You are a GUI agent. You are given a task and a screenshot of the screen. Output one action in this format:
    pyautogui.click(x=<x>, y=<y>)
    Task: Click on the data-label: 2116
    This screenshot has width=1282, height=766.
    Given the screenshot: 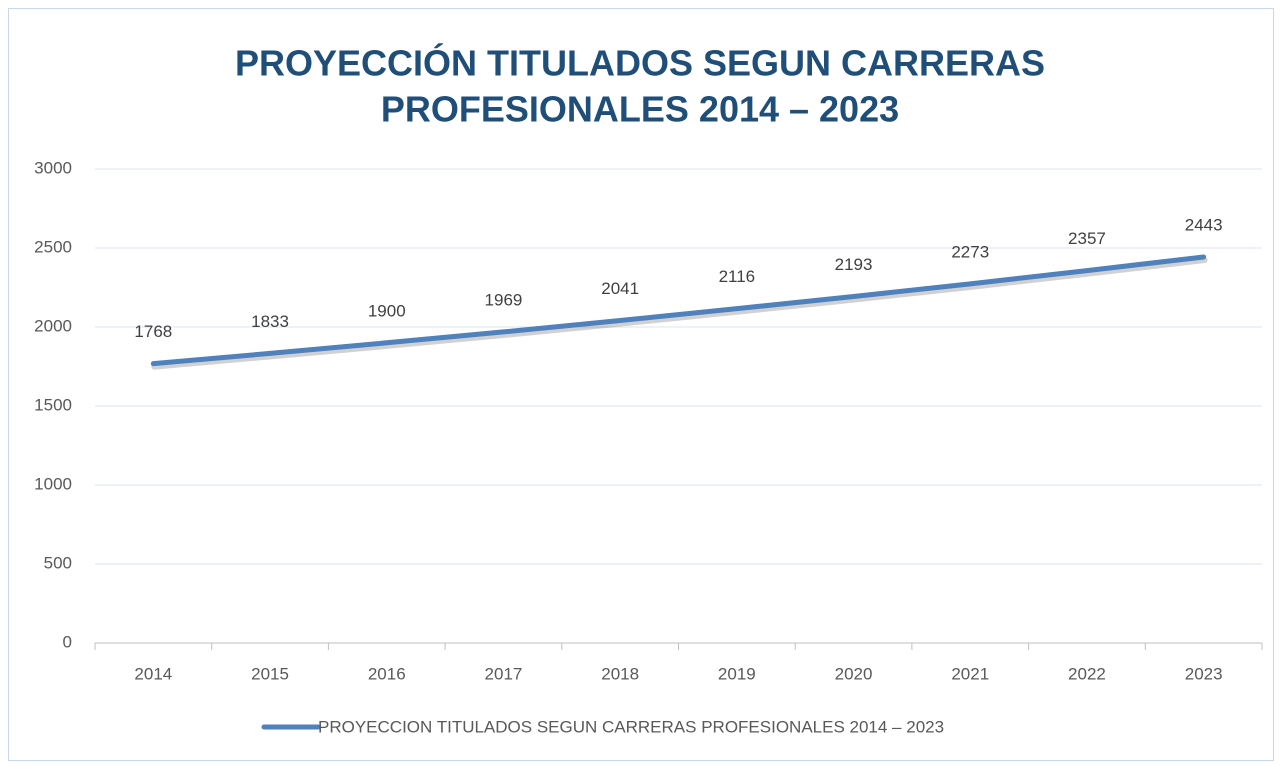 What is the action you would take?
    pyautogui.click(x=737, y=276)
    